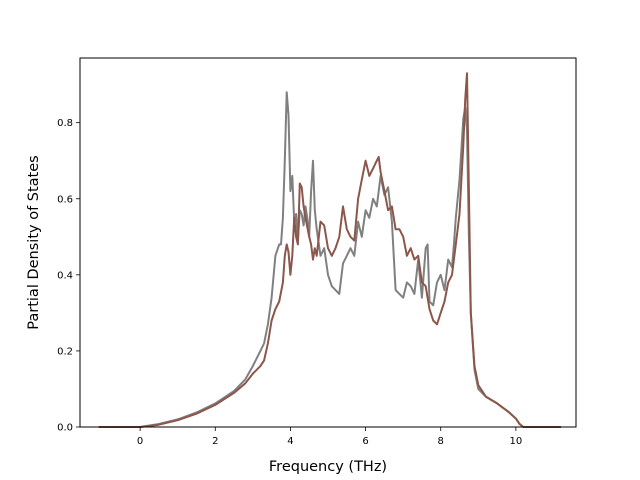 Image resolution: width=640 pixels, height=480 pixels. Describe the element at coordinates (365, 441) in the screenshot. I see `x-tick-label: 6` at that location.